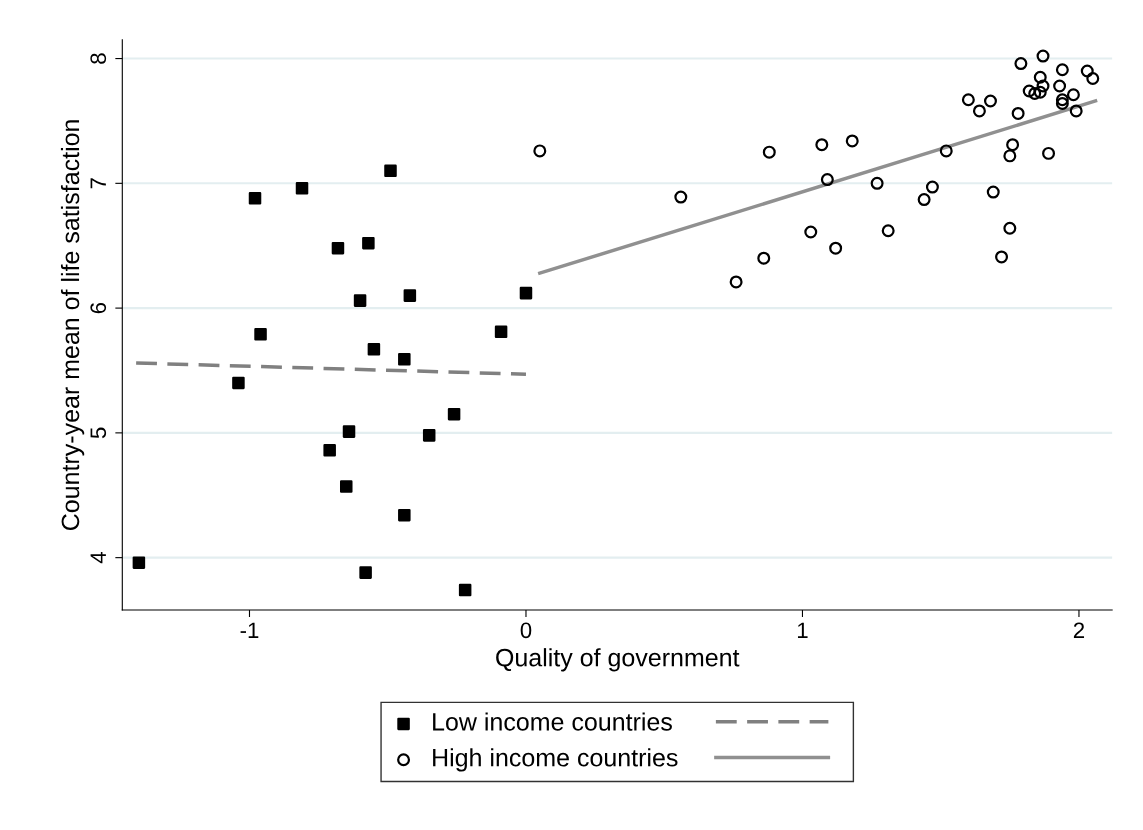  Describe the element at coordinates (98, 308) in the screenshot. I see `y-tick-label: 6` at that location.